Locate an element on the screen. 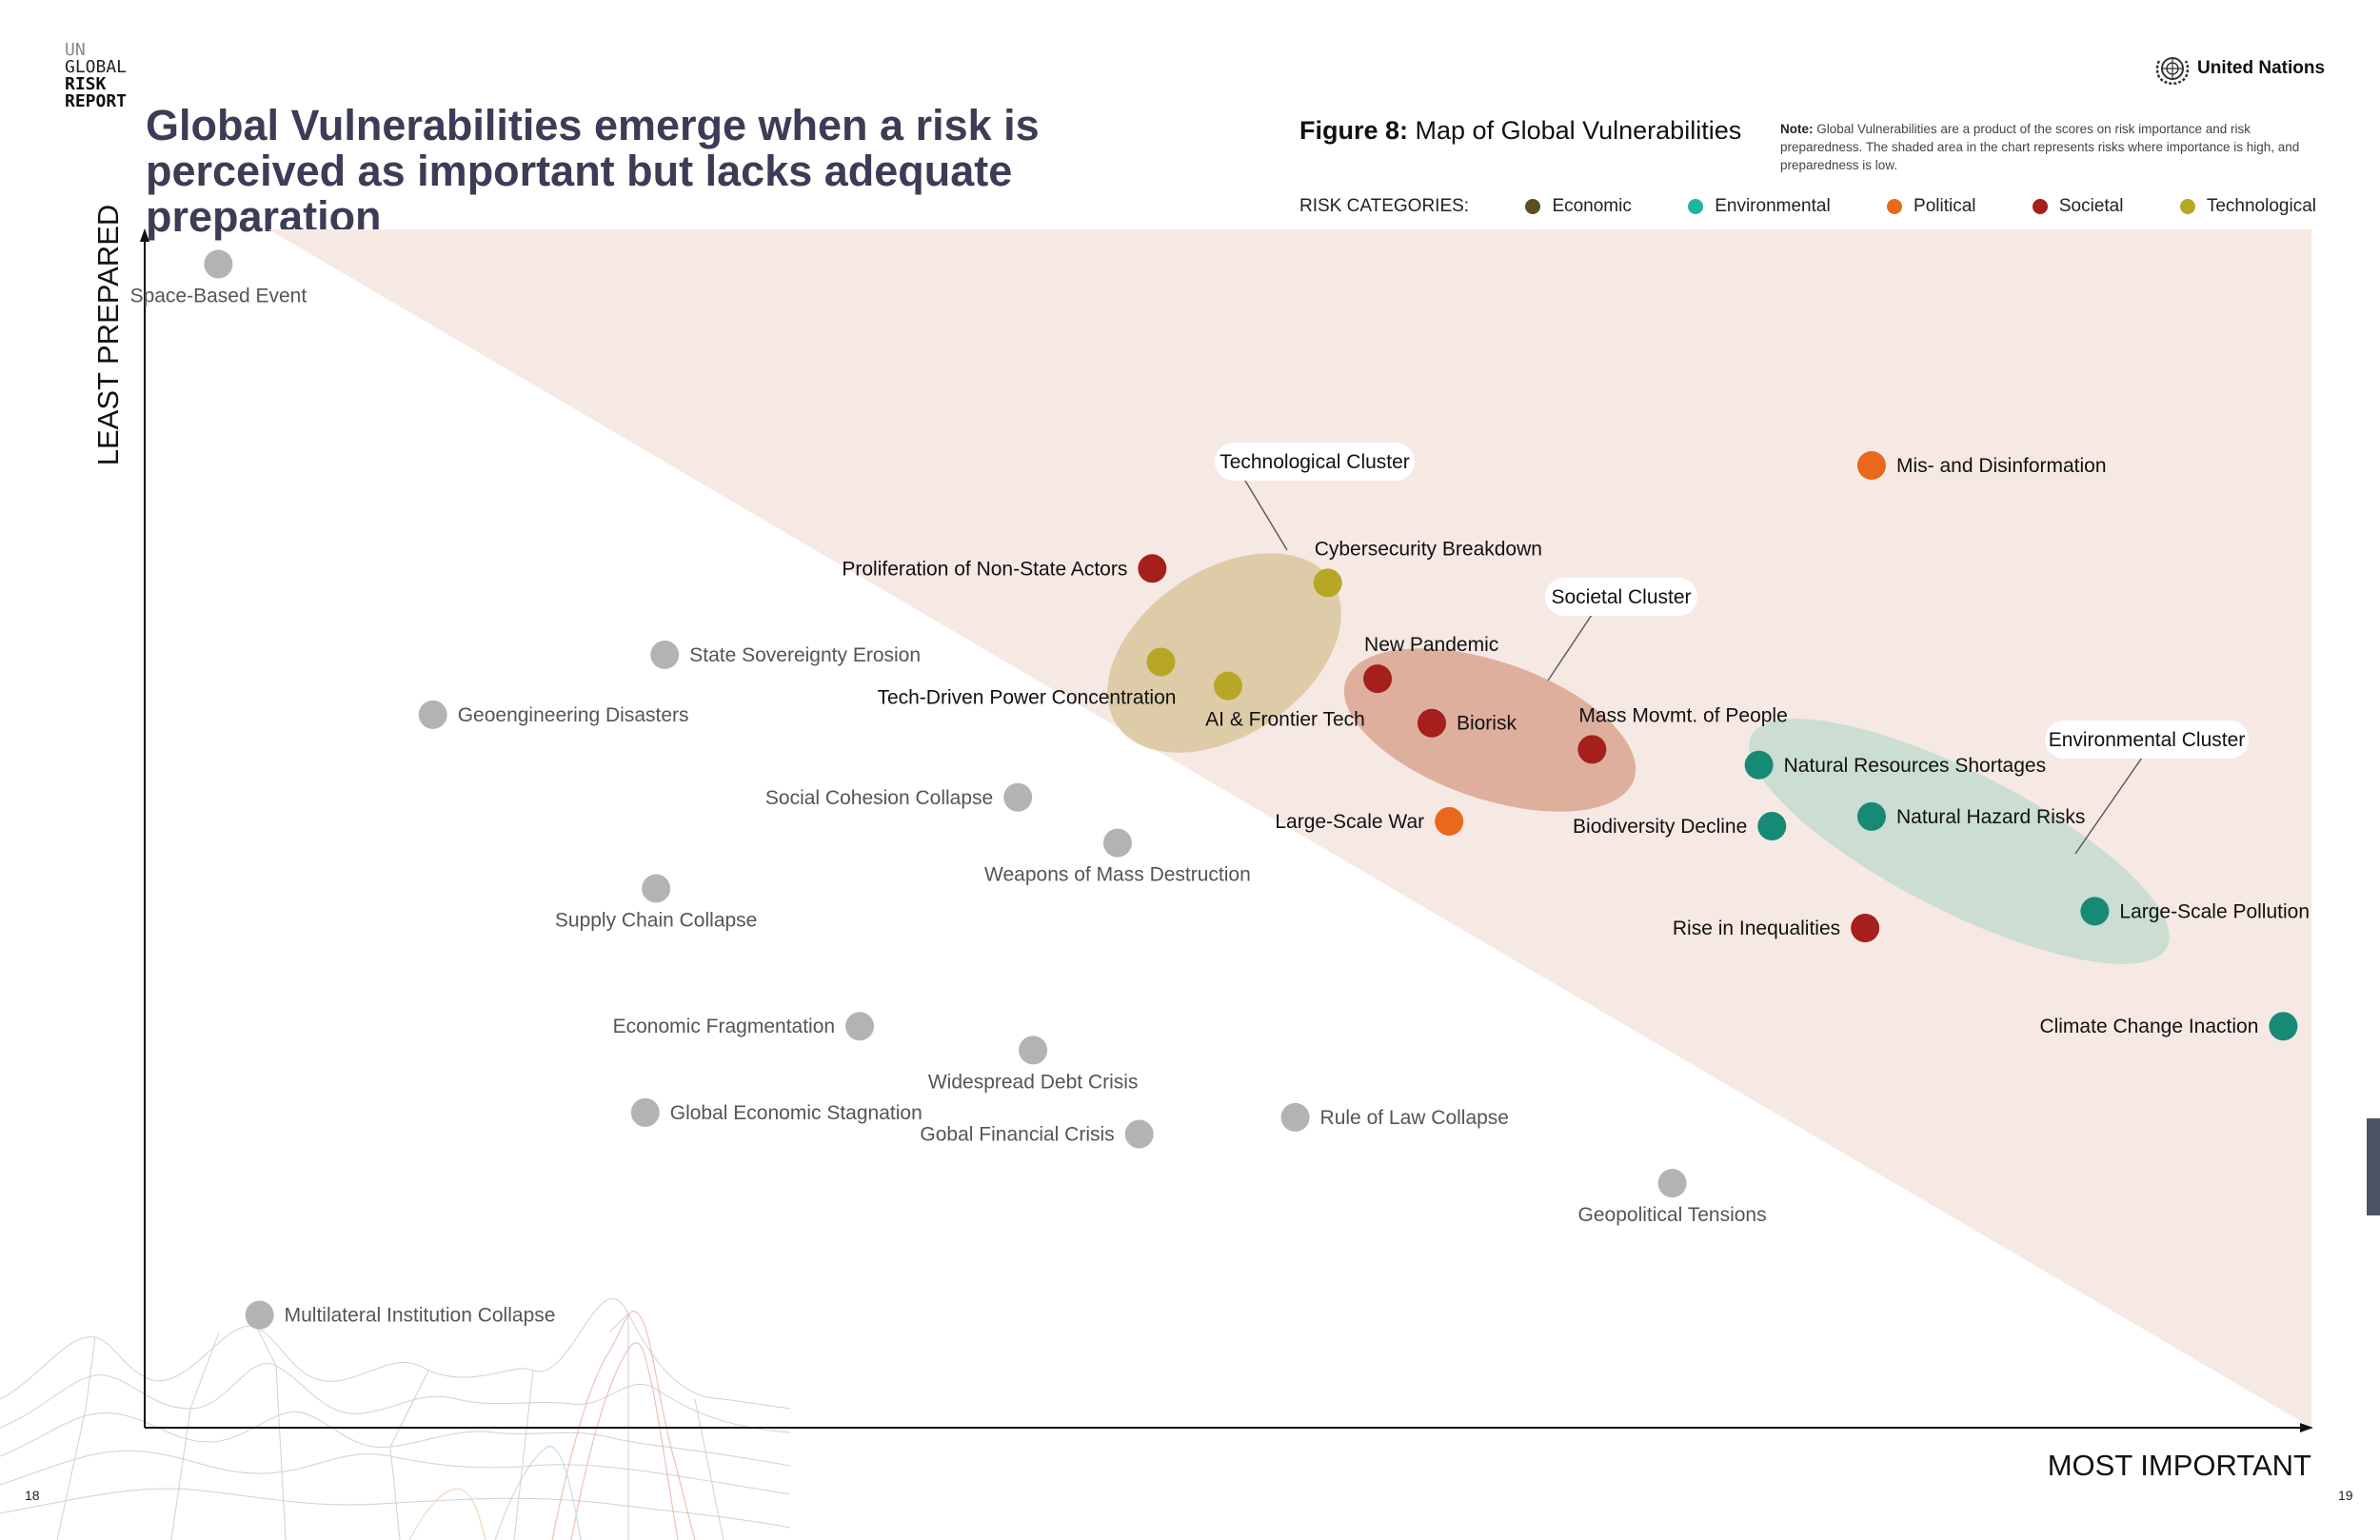  report-brand: UN GLOBAL RISK REPORT is located at coordinates (96, 76).